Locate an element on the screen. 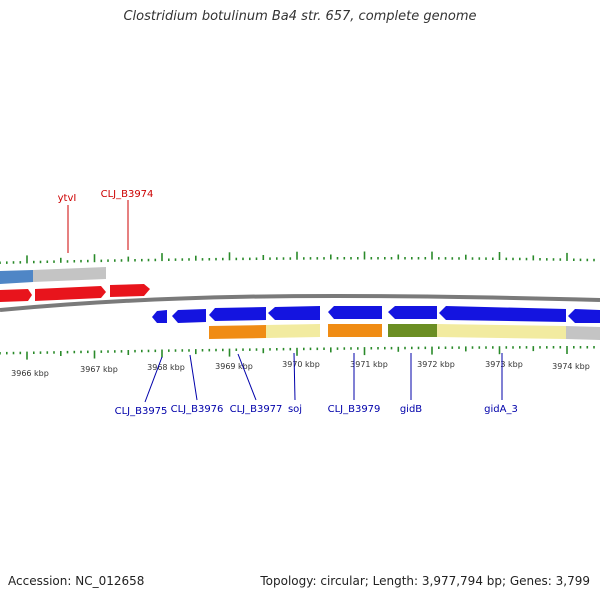 The image size is (600, 600). gene-label-gidA_3: gidA_3 is located at coordinates (501, 409).